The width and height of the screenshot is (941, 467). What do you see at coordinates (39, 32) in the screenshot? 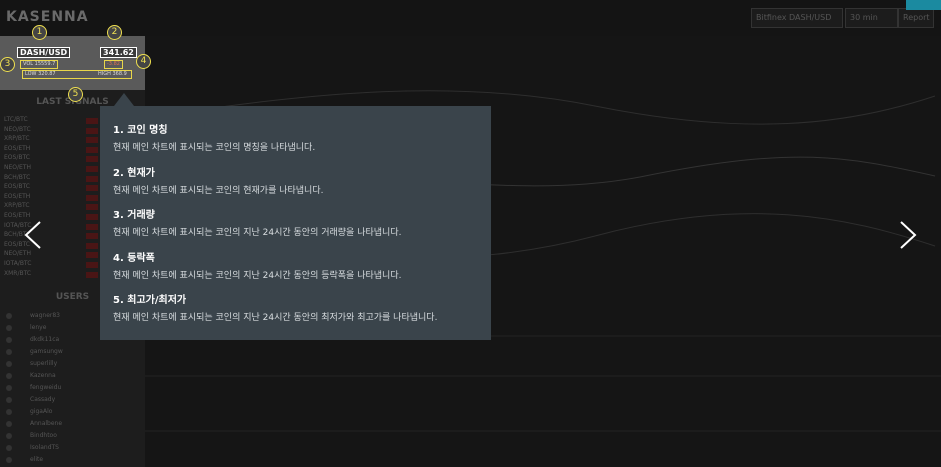
I see `marker: 1` at bounding box center [39, 32].